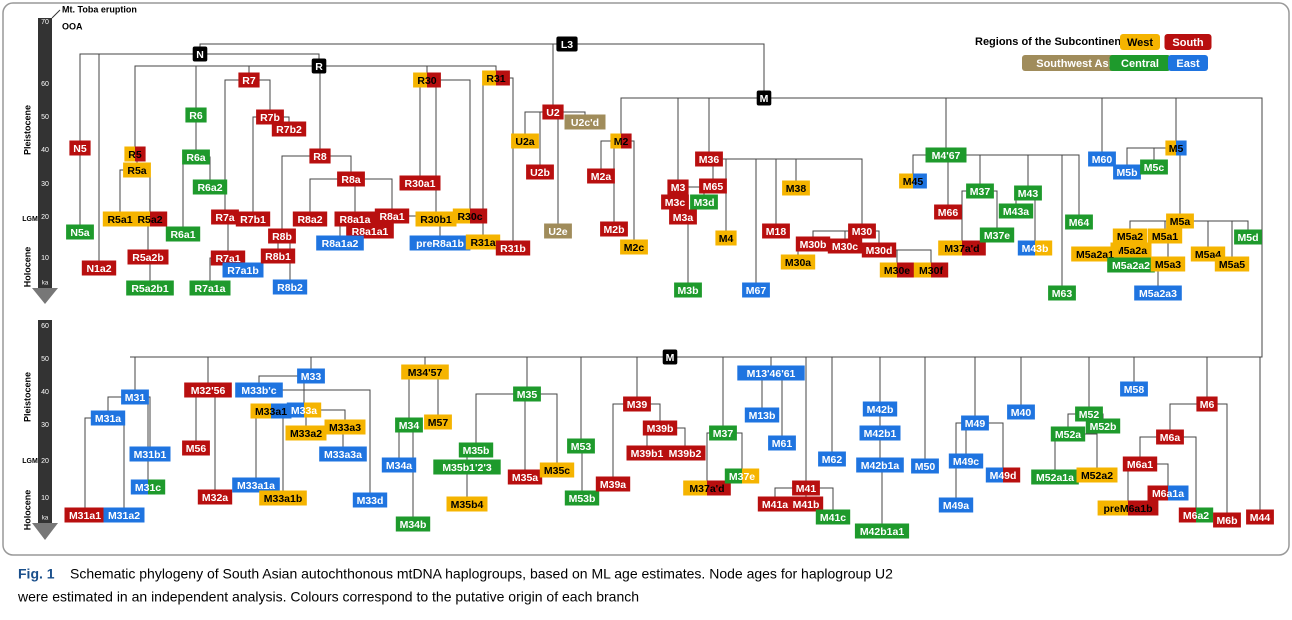 This screenshot has height=620, width=1292. I want to click on node-label: M30b, so click(813, 245).